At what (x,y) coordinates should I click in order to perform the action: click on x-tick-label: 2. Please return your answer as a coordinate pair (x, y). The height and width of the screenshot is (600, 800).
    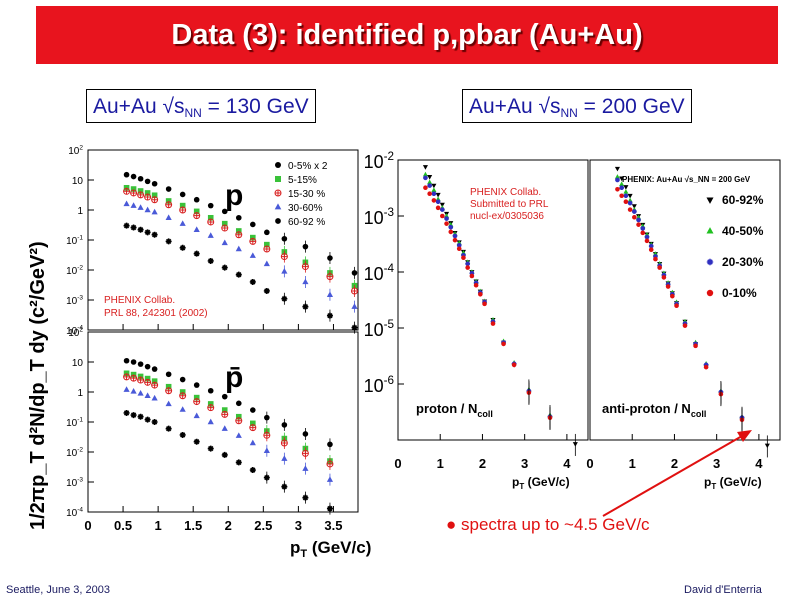
    Looking at the image, I should click on (674, 463).